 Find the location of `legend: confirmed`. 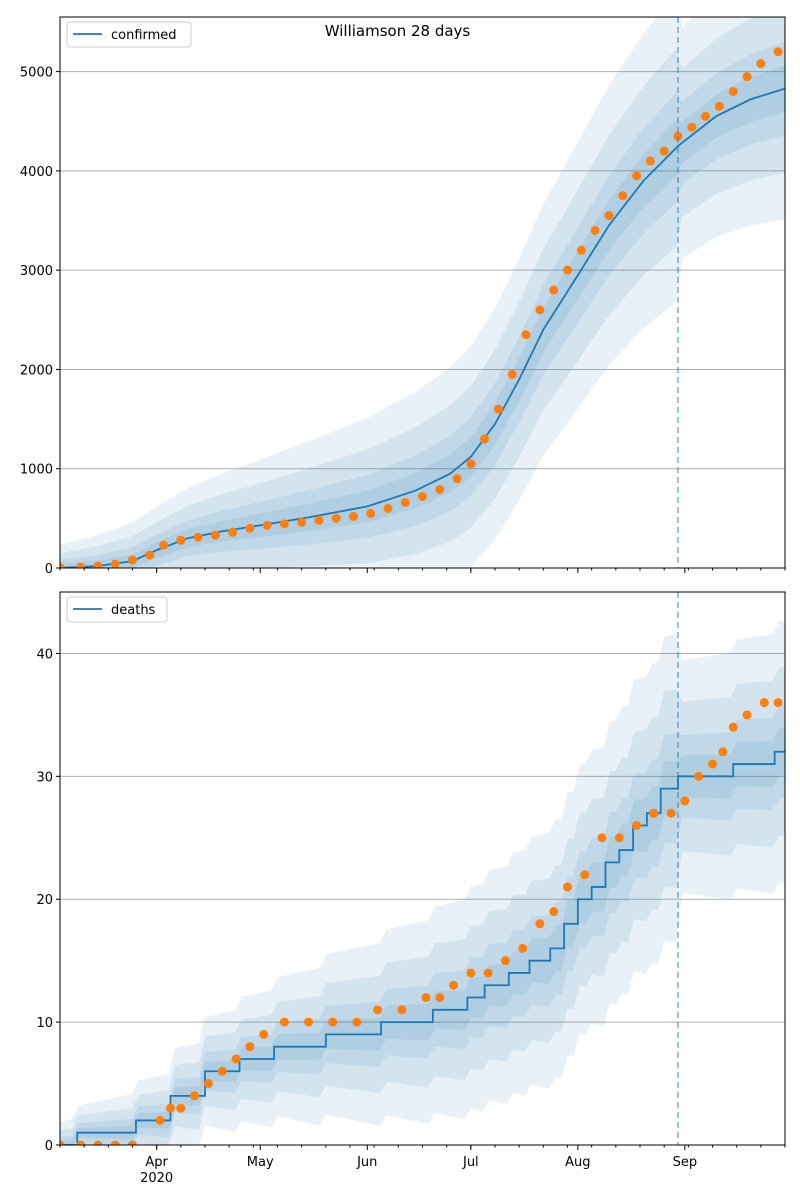

legend: confirmed is located at coordinates (129, 34).